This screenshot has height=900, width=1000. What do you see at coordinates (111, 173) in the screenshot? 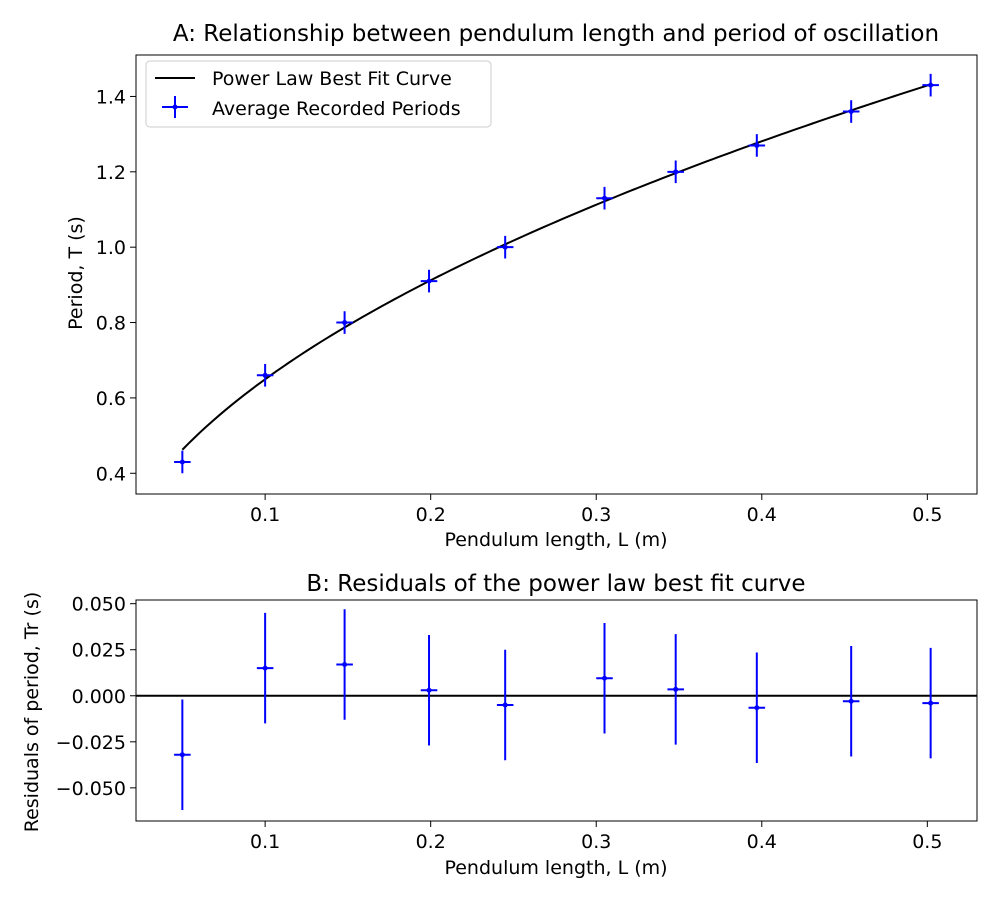
I see `chart-a-y-tick-label: 1.2` at bounding box center [111, 173].